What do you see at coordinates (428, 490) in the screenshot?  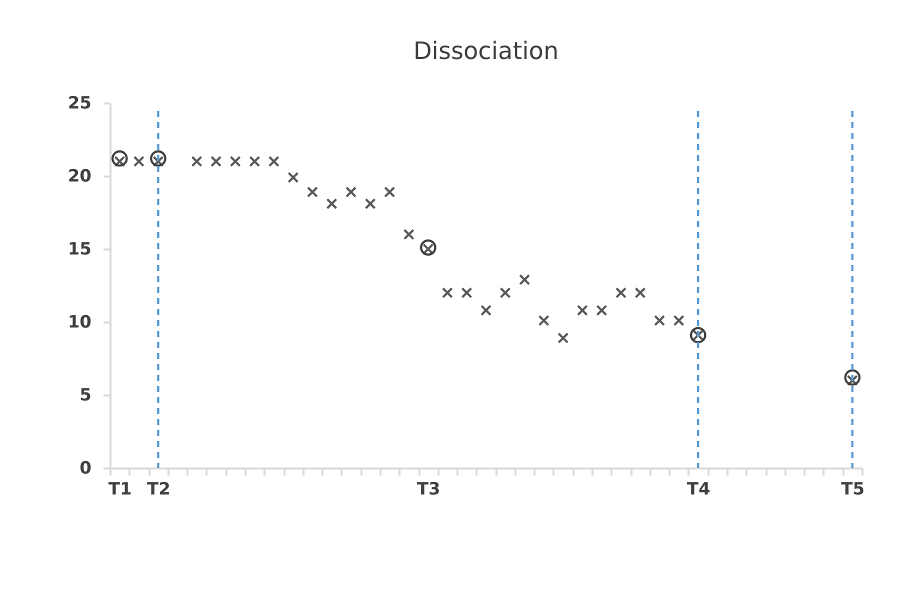 I see `x-tick-label: T3` at bounding box center [428, 490].